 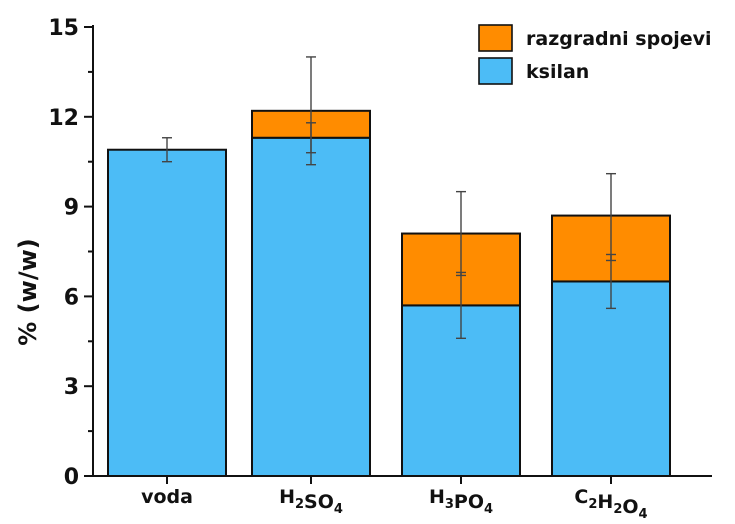 What do you see at coordinates (71, 253) in the screenshot?
I see `y-axis: 0 3 6 9 12 15` at bounding box center [71, 253].